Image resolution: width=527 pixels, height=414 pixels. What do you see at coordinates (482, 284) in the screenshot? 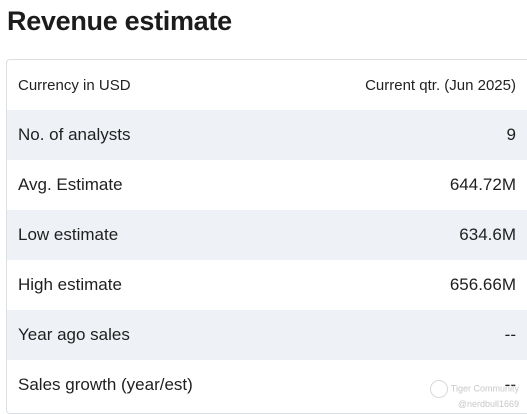
I see `row-value: 656.66M` at bounding box center [482, 284].